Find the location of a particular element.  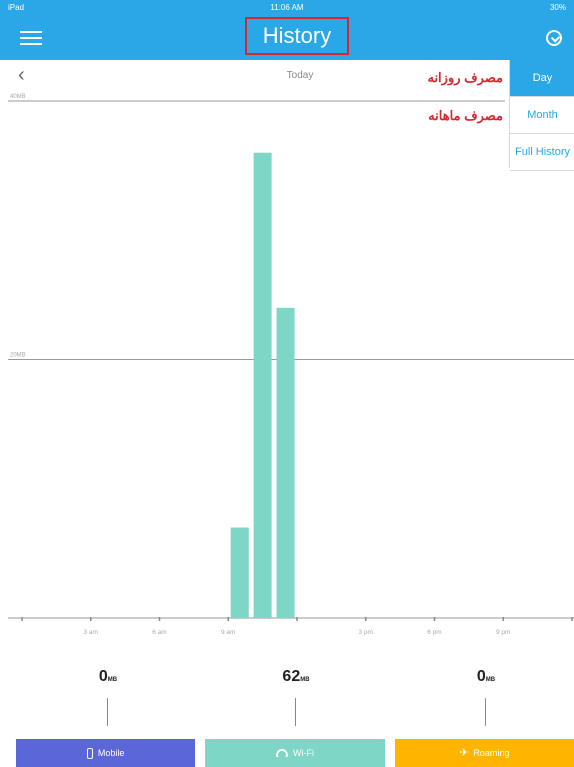

x-tick-label: 6 am is located at coordinates (159, 632).